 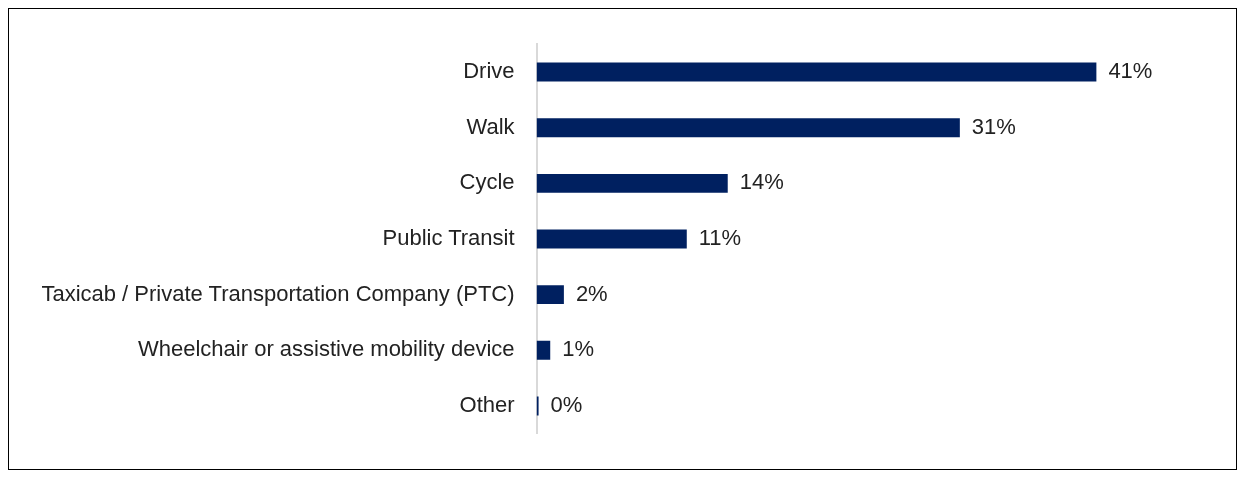 I want to click on data-label: 2%, so click(x=591, y=293).